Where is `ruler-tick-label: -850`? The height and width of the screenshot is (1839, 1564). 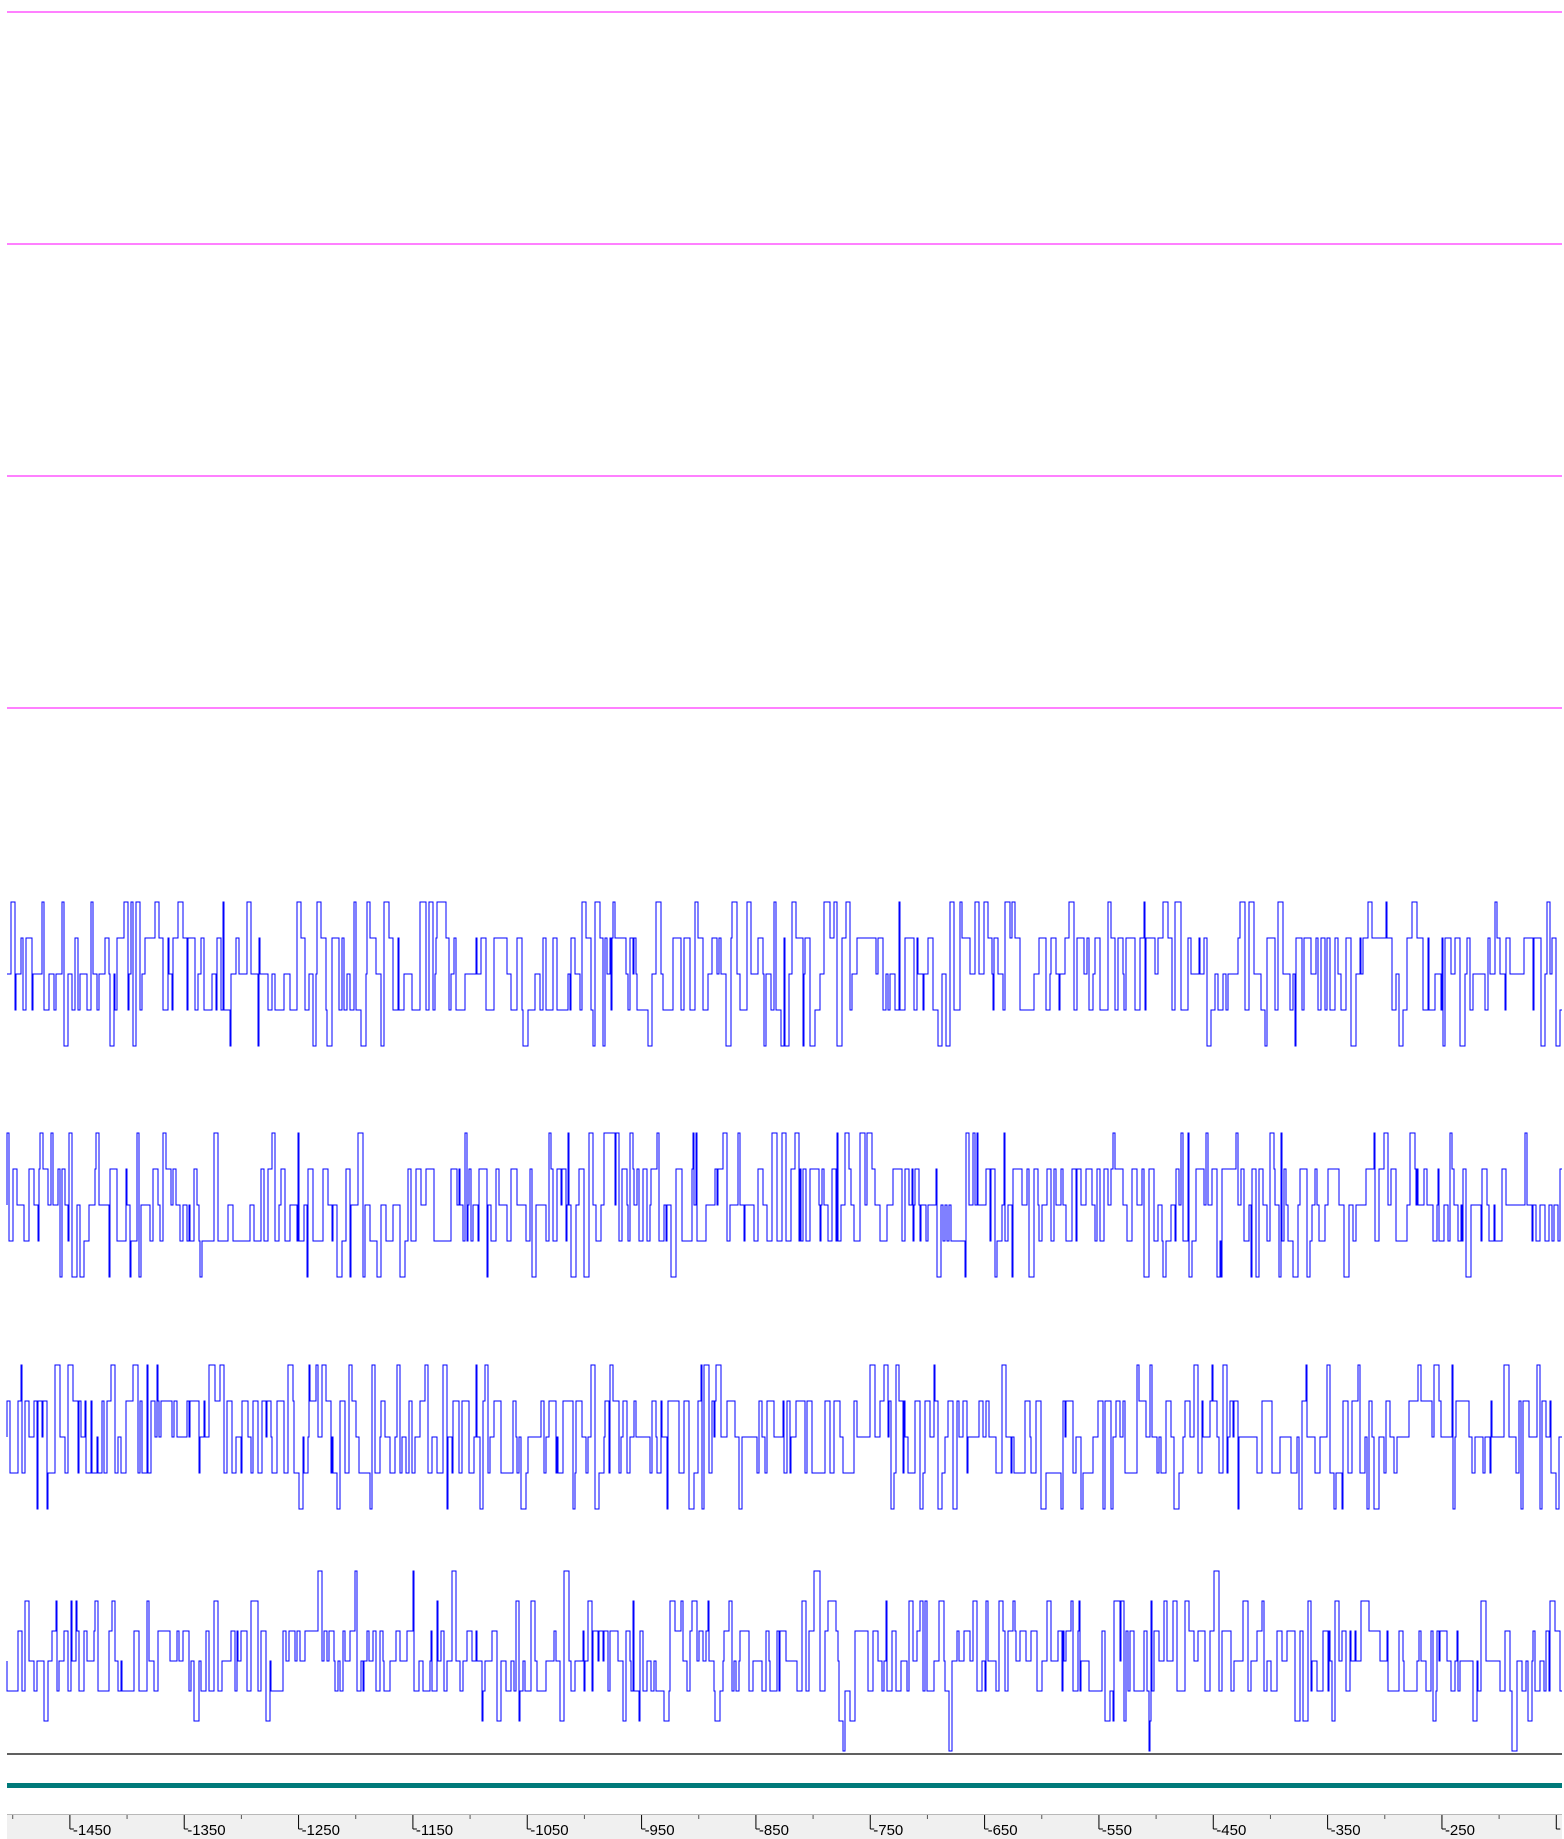 ruler-tick-label: -850 is located at coordinates (774, 1830).